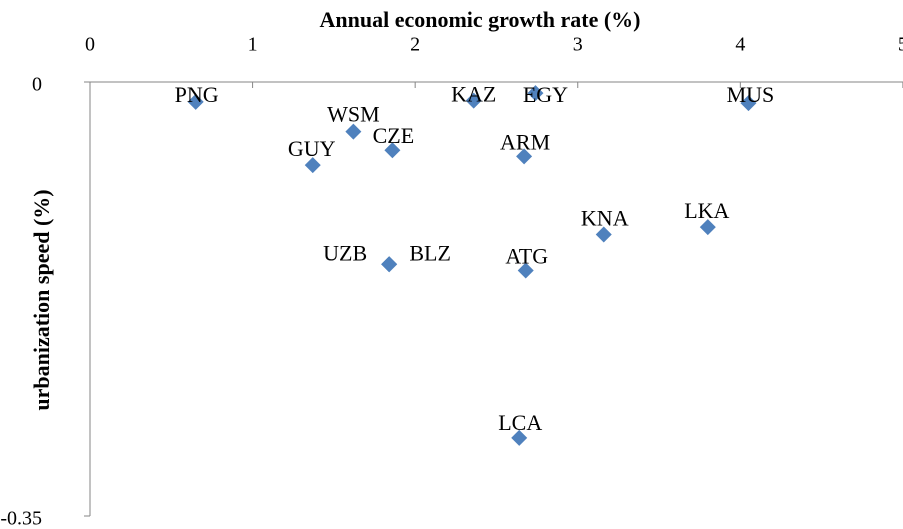 The width and height of the screenshot is (903, 529). What do you see at coordinates (751, 94) in the screenshot?
I see `point-label: MUS` at bounding box center [751, 94].